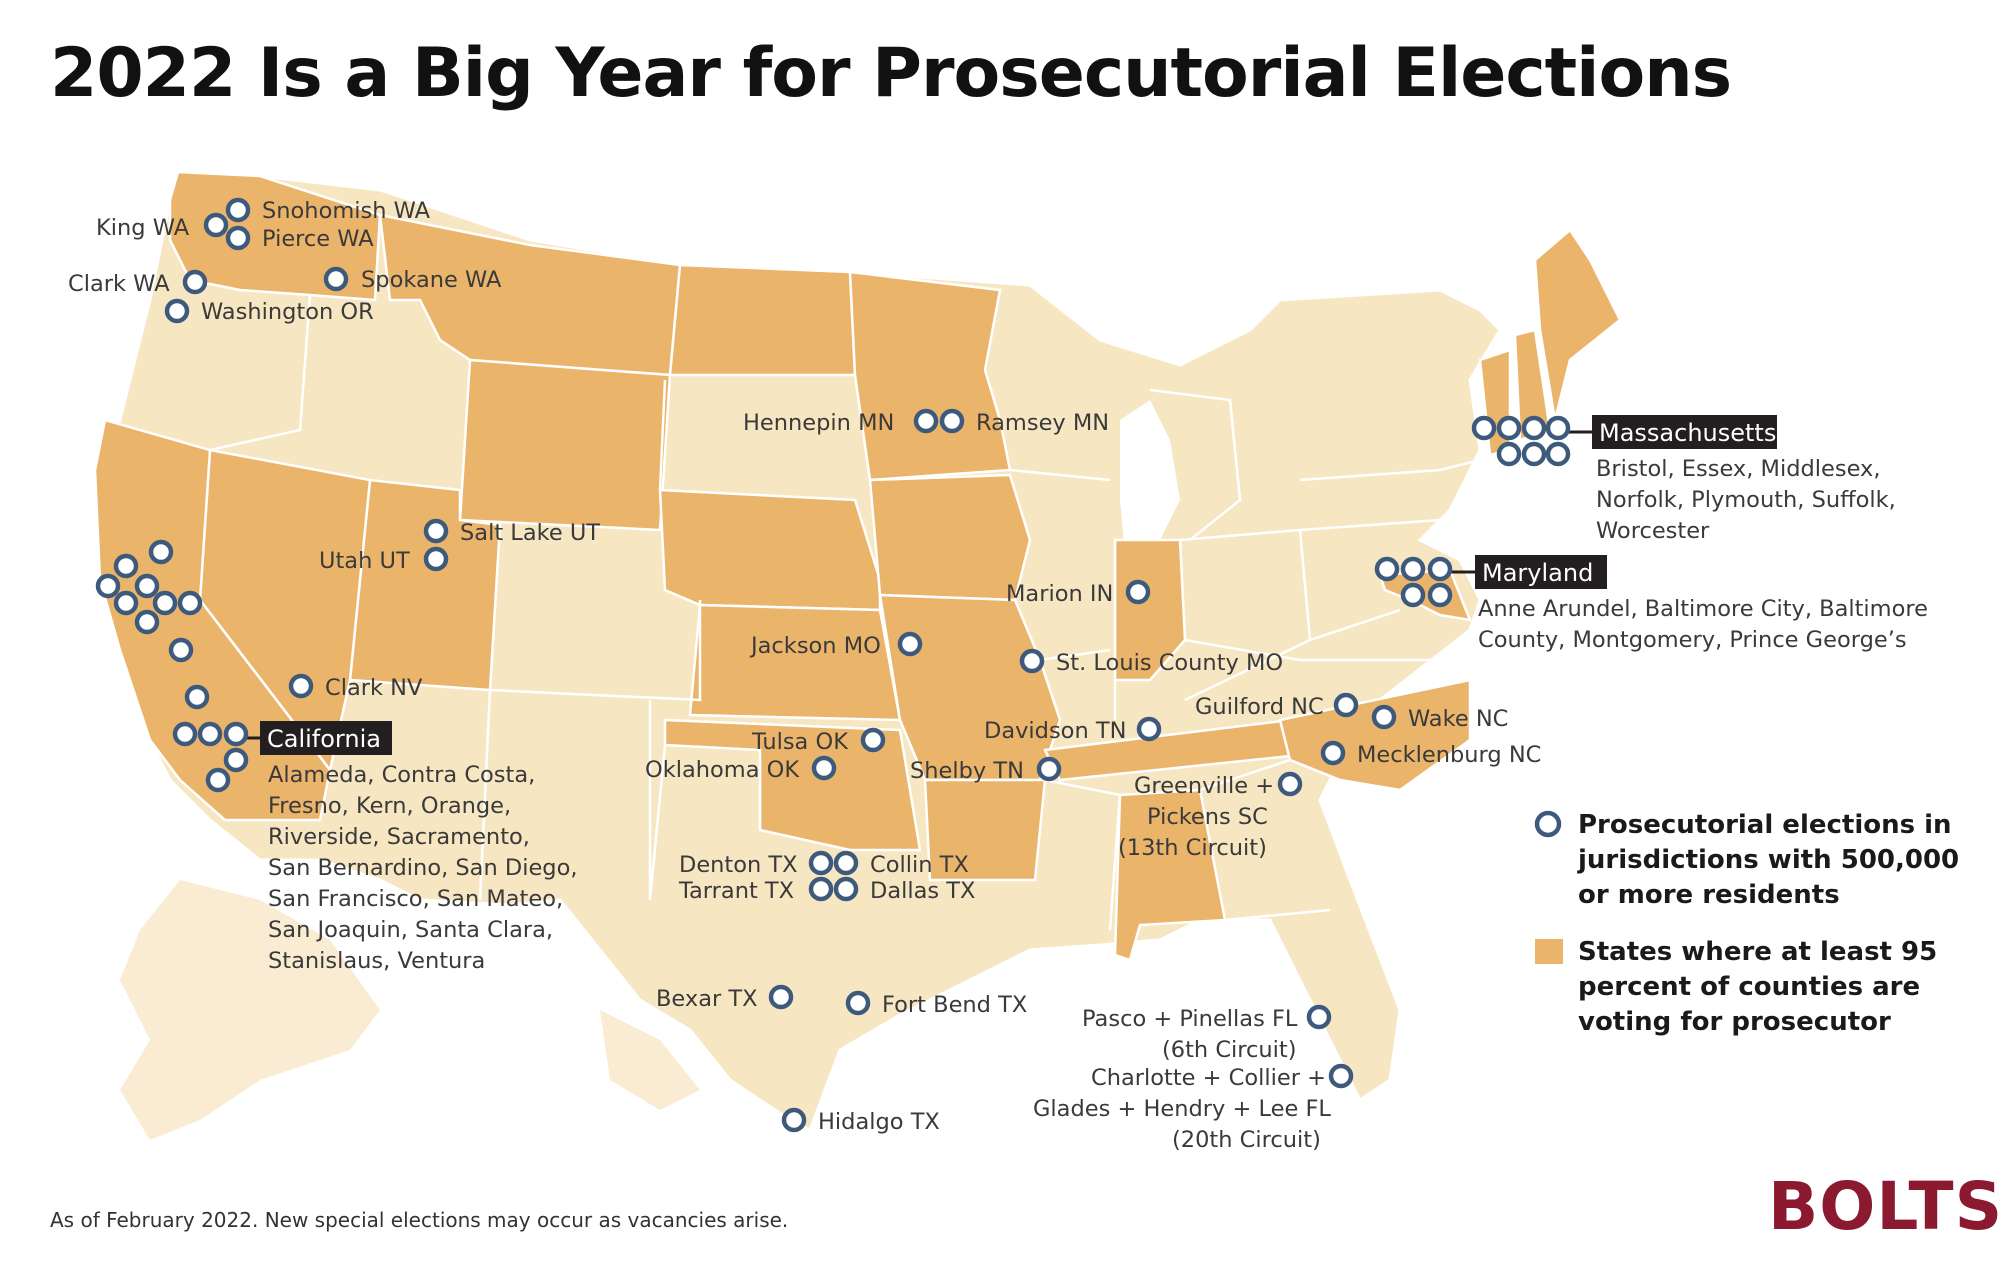 The image size is (2000, 1269). I want to click on label-utah: Utah UT, so click(364, 561).